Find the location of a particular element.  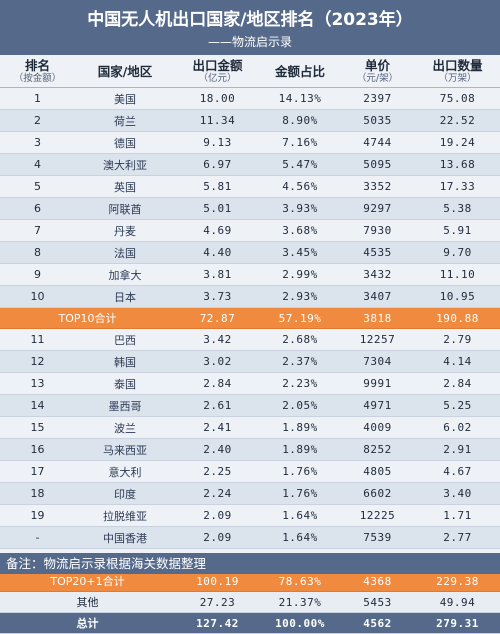

cell-rank: 6 is located at coordinates (37, 208).